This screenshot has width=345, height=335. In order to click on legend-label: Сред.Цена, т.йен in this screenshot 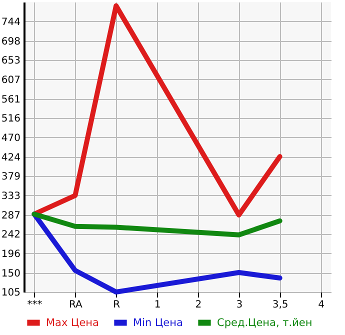, I will do `click(264, 322)`.